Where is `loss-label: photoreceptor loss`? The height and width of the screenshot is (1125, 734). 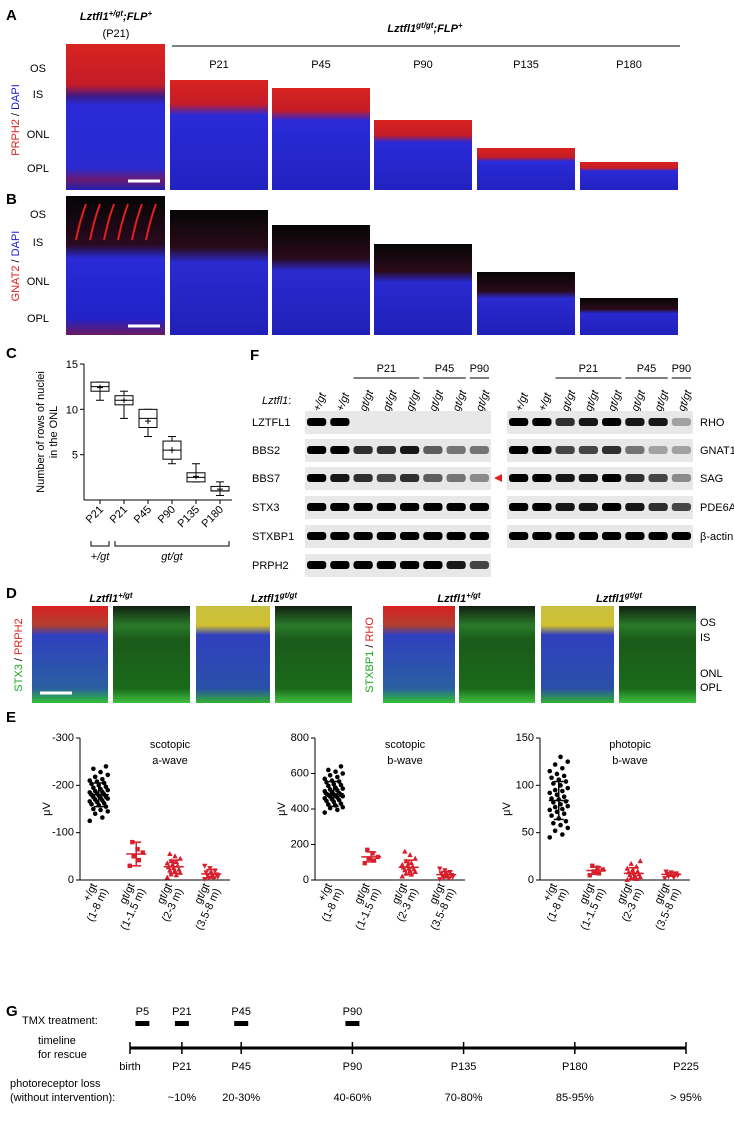
loss-label: photoreceptor loss is located at coordinates (55, 1084).